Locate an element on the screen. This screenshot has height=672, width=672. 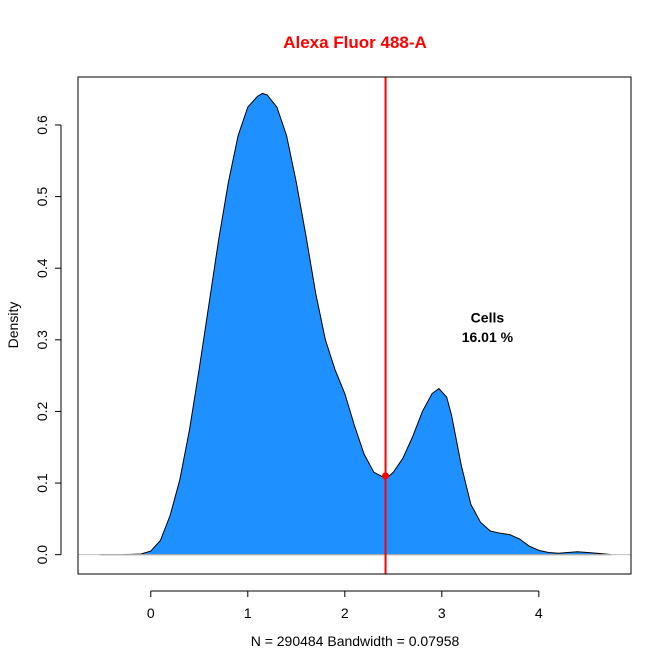
y-tick-label: 0.1 is located at coordinates (42, 483).